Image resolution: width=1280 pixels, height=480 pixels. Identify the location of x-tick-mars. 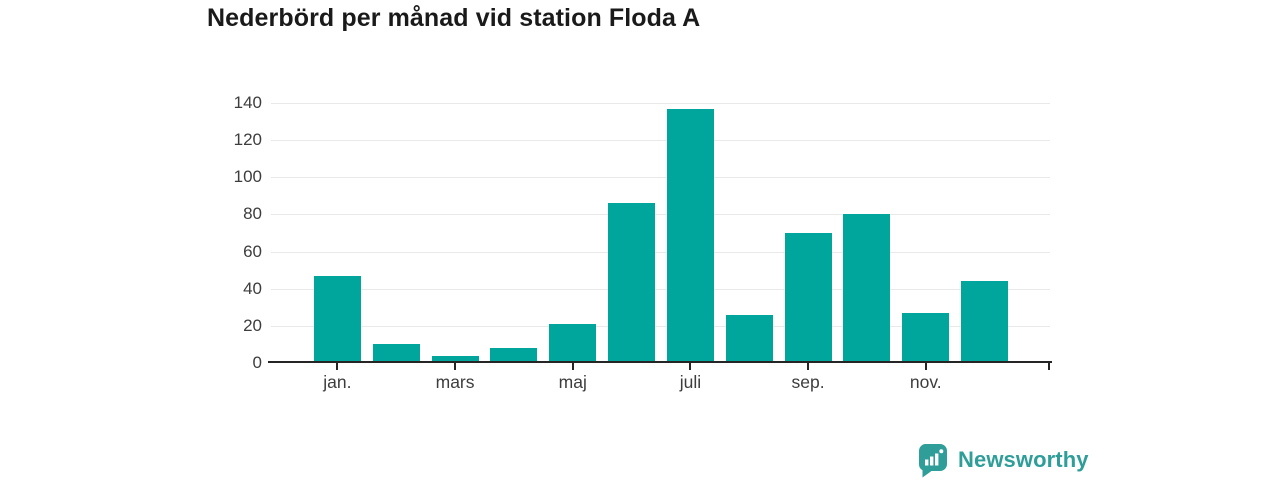
(455, 366).